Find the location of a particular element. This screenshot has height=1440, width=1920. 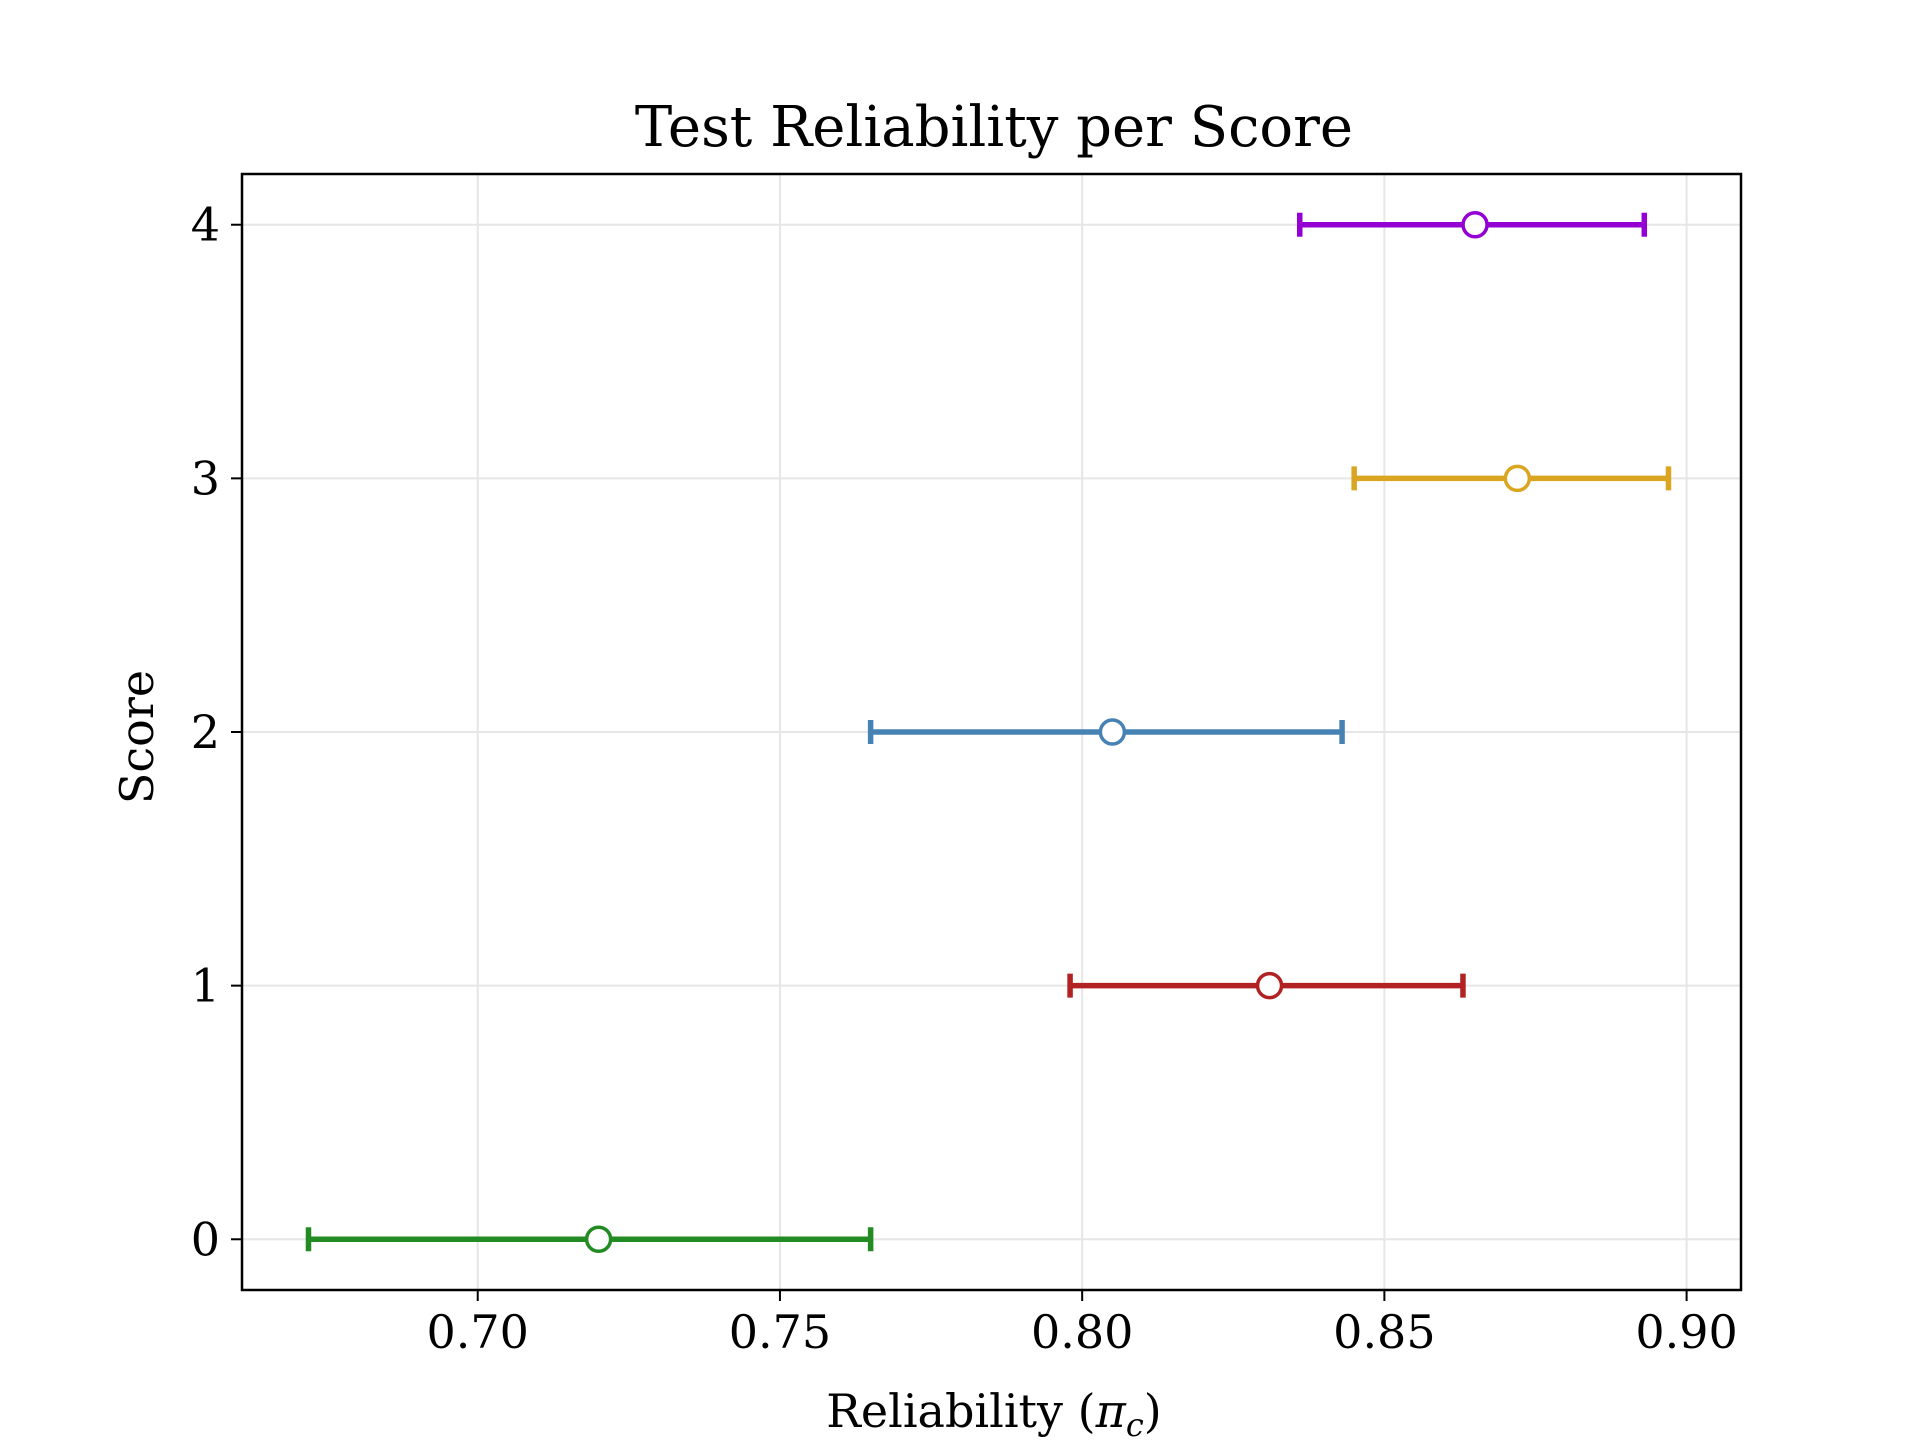

y-axis: 0 1 2 3 4 is located at coordinates (216, 732).